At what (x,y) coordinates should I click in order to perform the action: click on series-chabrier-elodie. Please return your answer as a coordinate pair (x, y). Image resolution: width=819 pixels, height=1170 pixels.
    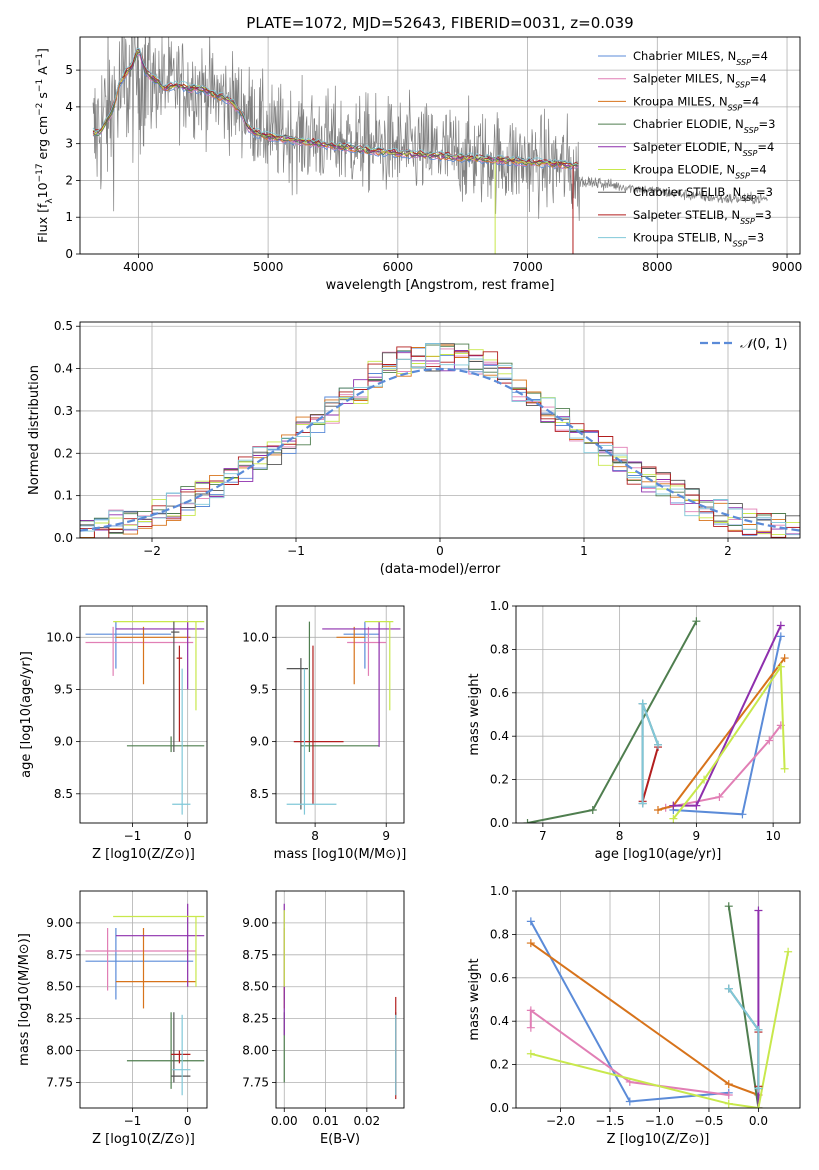
    Looking at the image, I should click on (743, 1005).